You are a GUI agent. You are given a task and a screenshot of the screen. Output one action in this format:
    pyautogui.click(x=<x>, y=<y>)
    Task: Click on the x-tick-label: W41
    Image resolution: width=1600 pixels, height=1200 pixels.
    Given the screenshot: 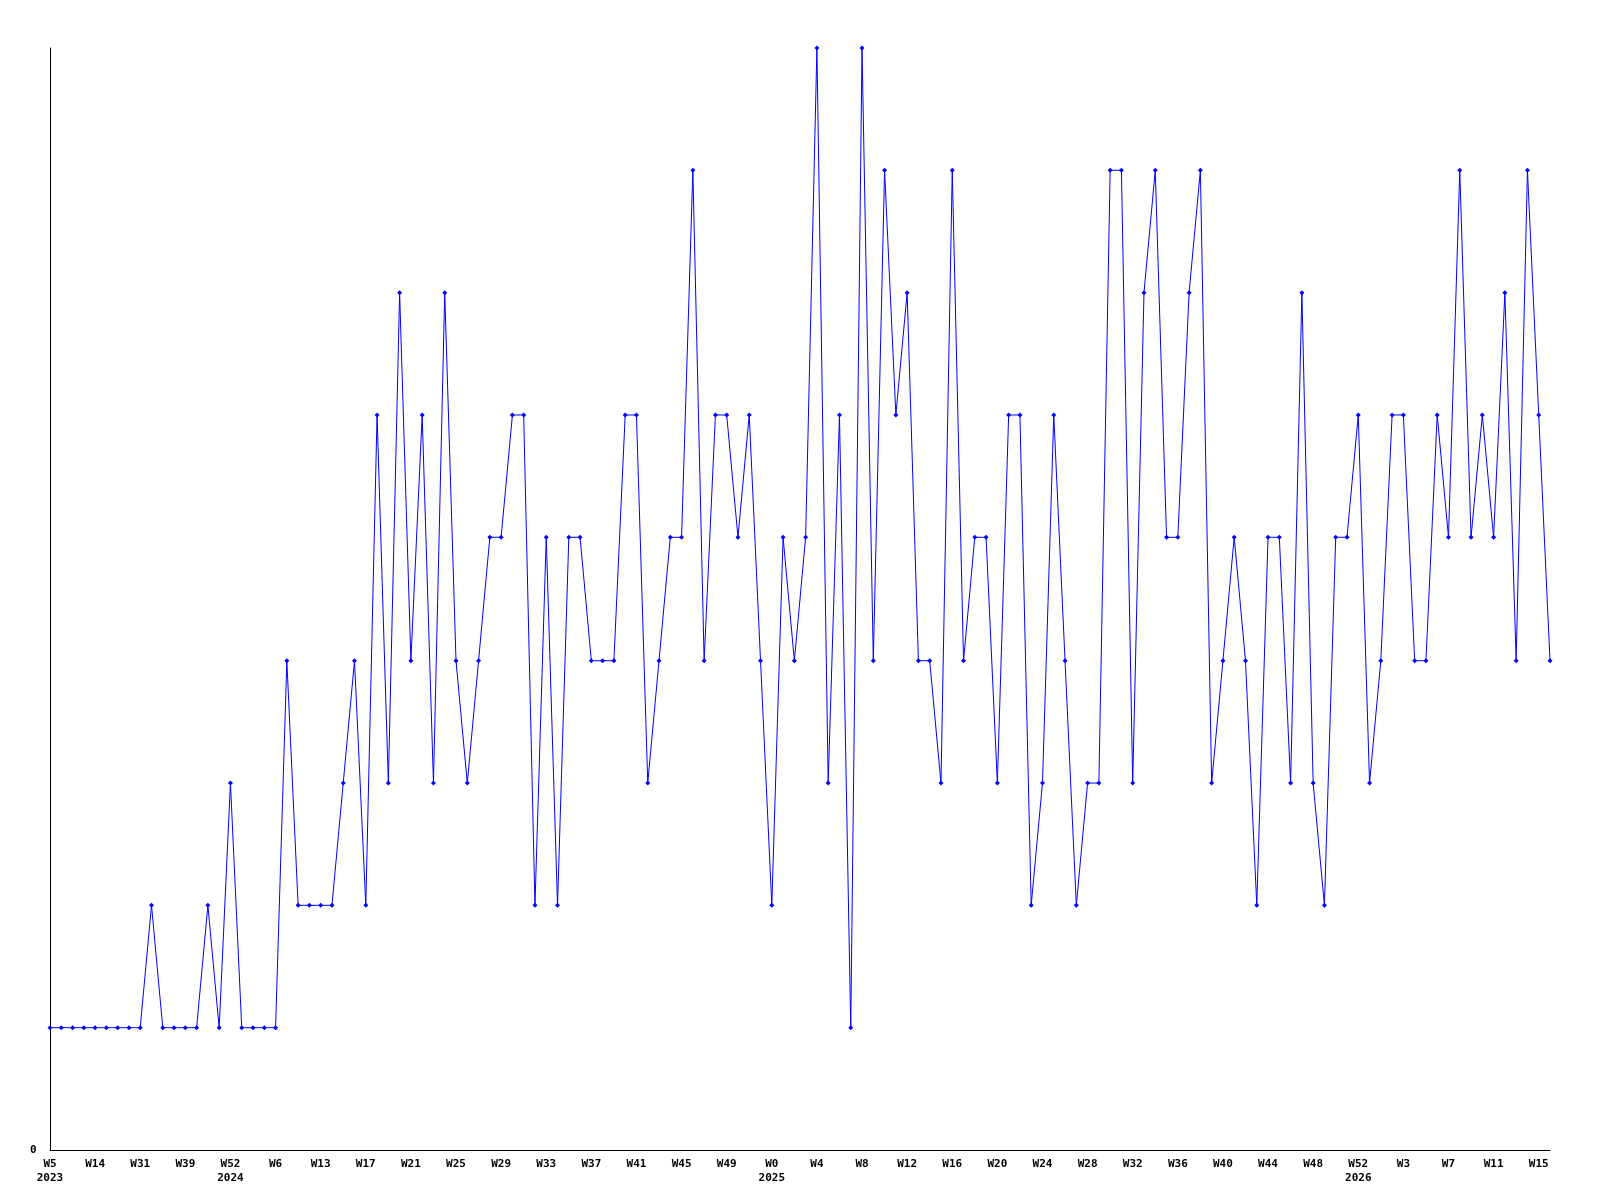 What is the action you would take?
    pyautogui.click(x=636, y=1163)
    